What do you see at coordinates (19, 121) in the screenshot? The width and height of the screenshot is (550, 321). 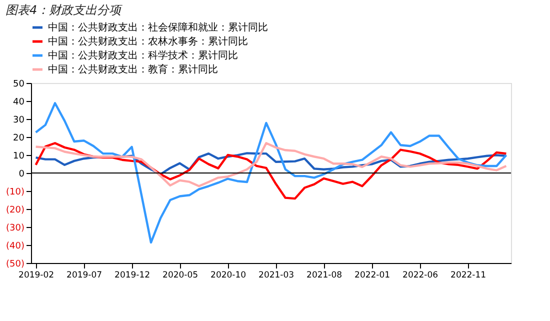 I see `y-tick-label: 30` at bounding box center [19, 121].